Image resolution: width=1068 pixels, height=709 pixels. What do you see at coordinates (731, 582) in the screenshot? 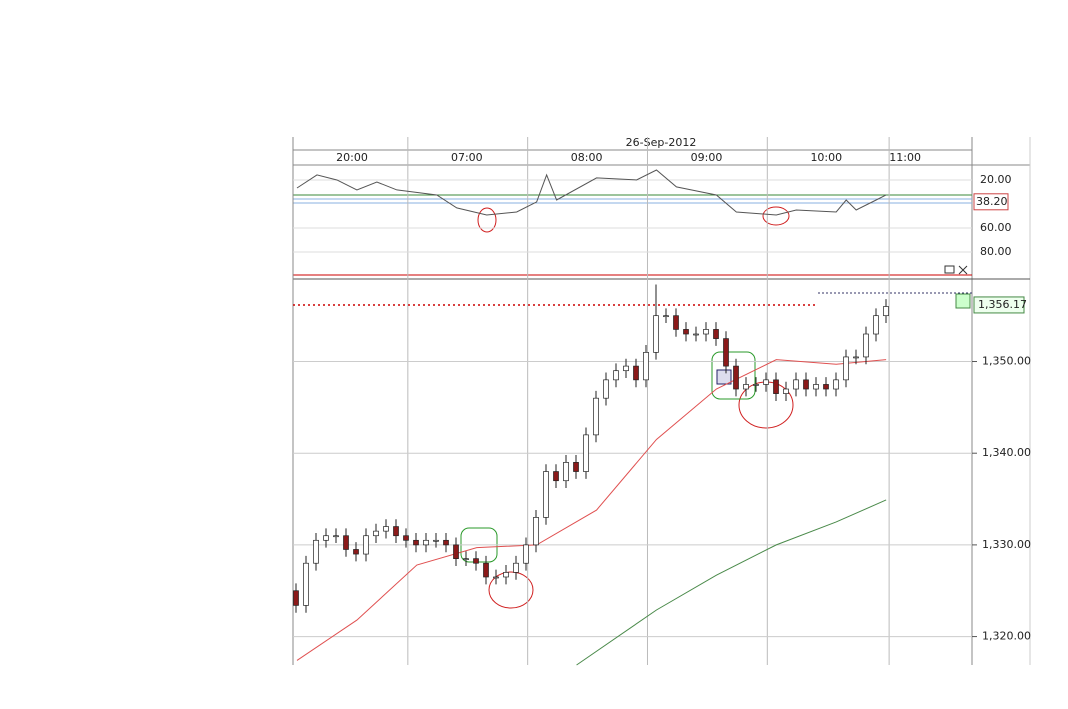
I see `moving-average` at bounding box center [731, 582].